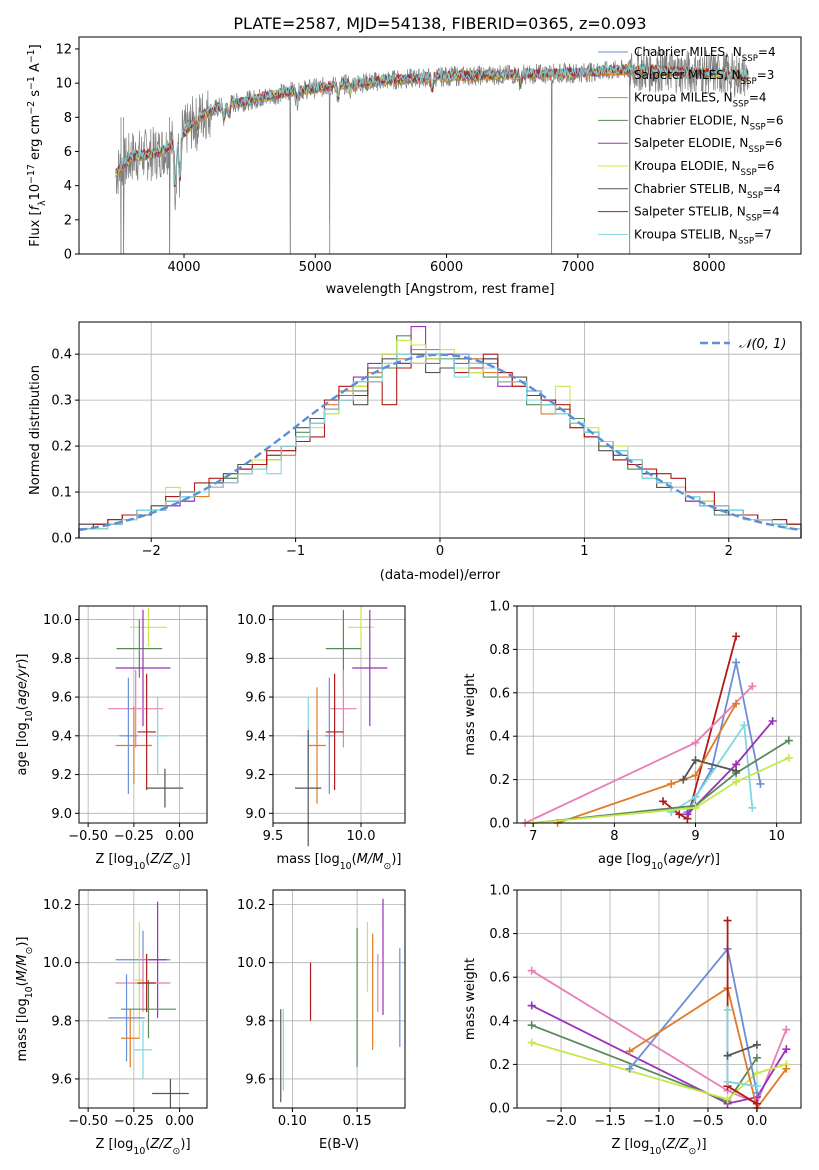  Describe the element at coordinates (35, 206) in the screenshot. I see `label-part: f` at that location.